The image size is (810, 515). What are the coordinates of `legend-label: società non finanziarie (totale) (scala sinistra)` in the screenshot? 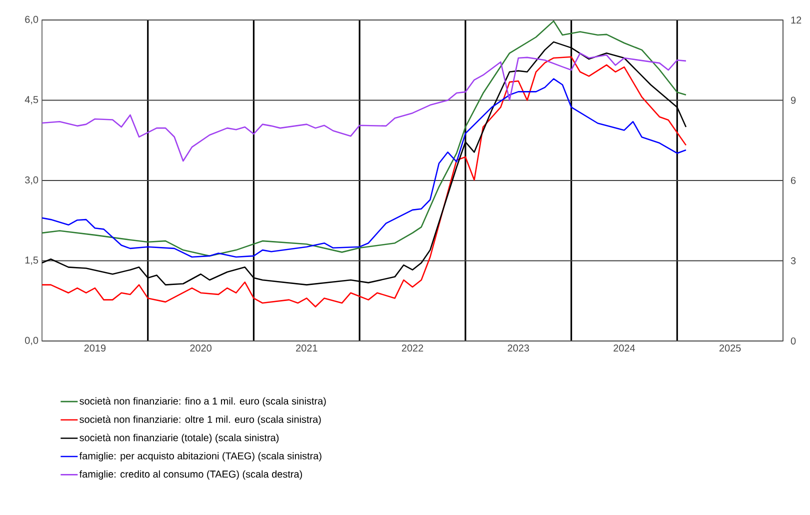 It's located at (179, 439).